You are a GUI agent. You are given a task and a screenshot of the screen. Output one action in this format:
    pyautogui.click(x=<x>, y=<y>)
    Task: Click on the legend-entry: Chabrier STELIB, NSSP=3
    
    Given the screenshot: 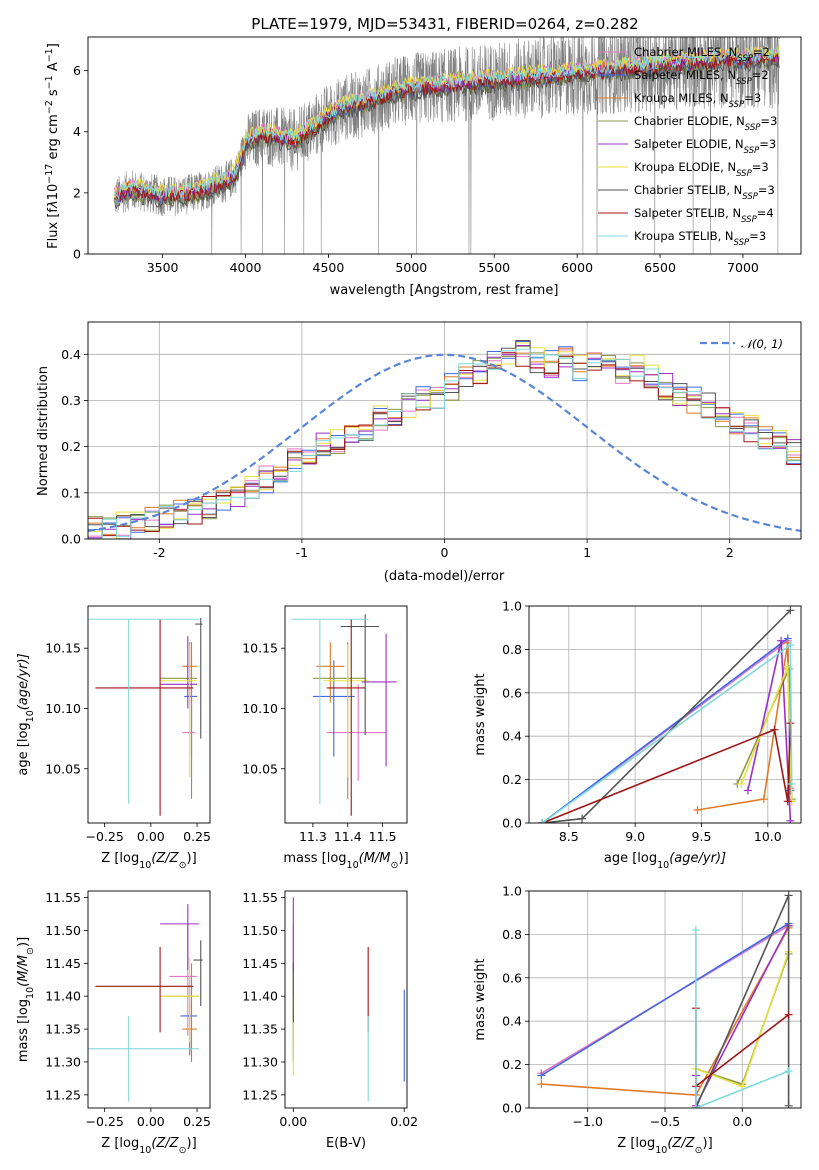 What is the action you would take?
    pyautogui.click(x=704, y=192)
    